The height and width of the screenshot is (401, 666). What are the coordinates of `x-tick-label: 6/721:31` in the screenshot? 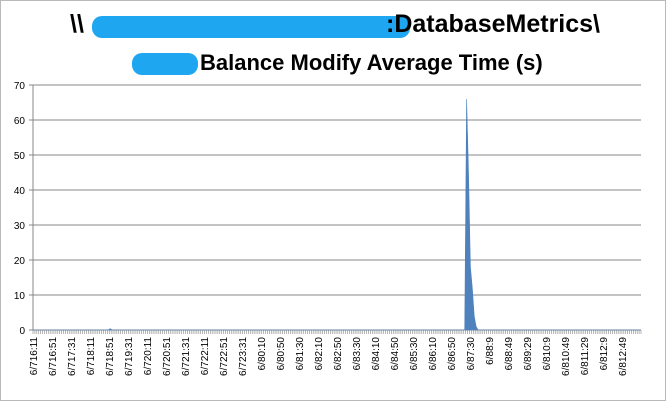 It's located at (186, 356).